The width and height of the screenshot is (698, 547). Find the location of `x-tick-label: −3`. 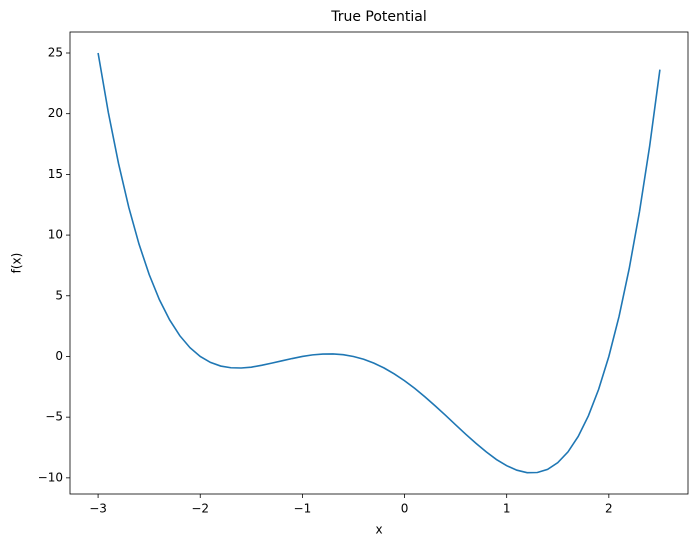

x-tick-label: −3 is located at coordinates (98, 509).